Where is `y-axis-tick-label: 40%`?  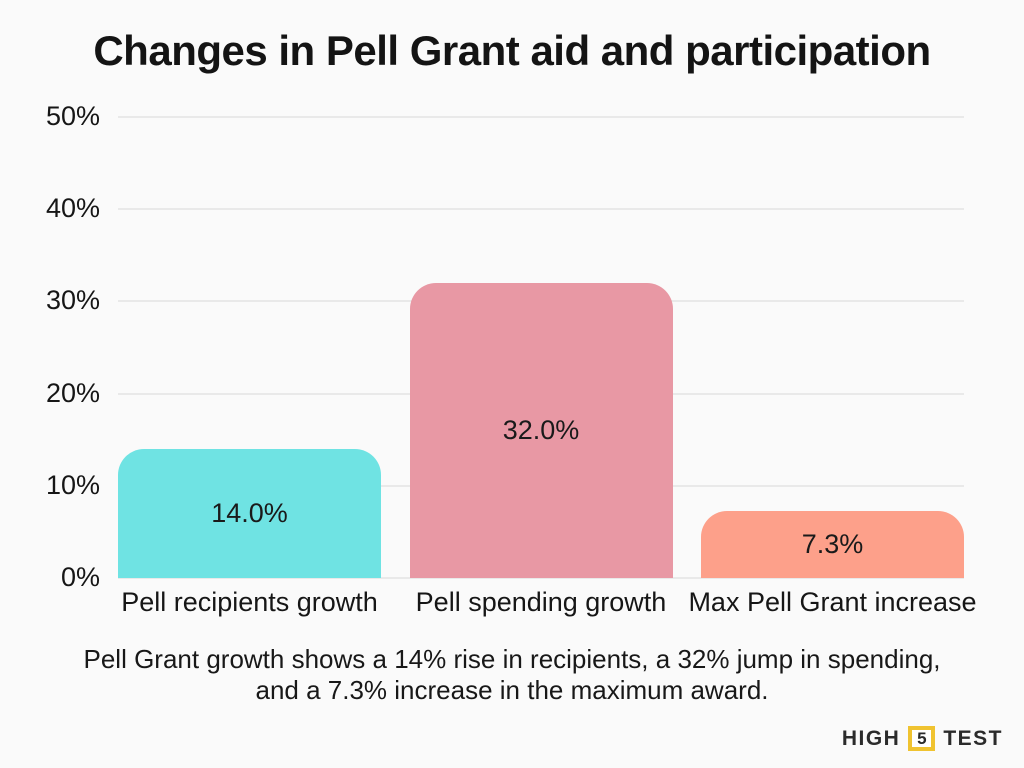 y-axis-tick-label: 40% is located at coordinates (72, 208).